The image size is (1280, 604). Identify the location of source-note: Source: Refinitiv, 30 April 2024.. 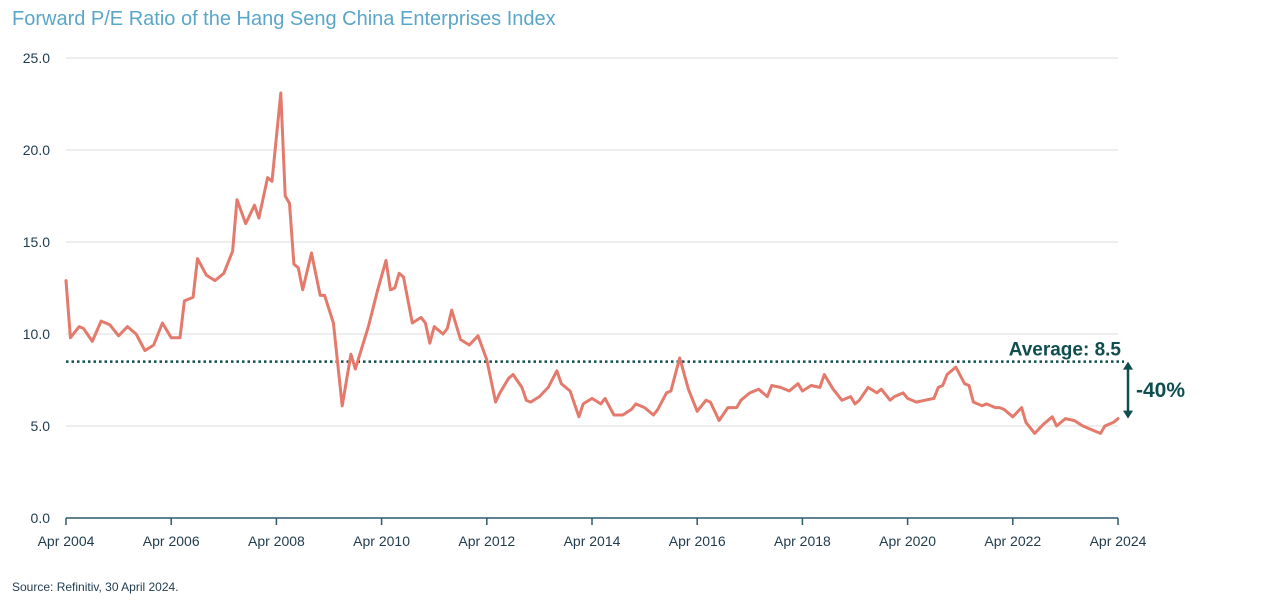
(95, 587).